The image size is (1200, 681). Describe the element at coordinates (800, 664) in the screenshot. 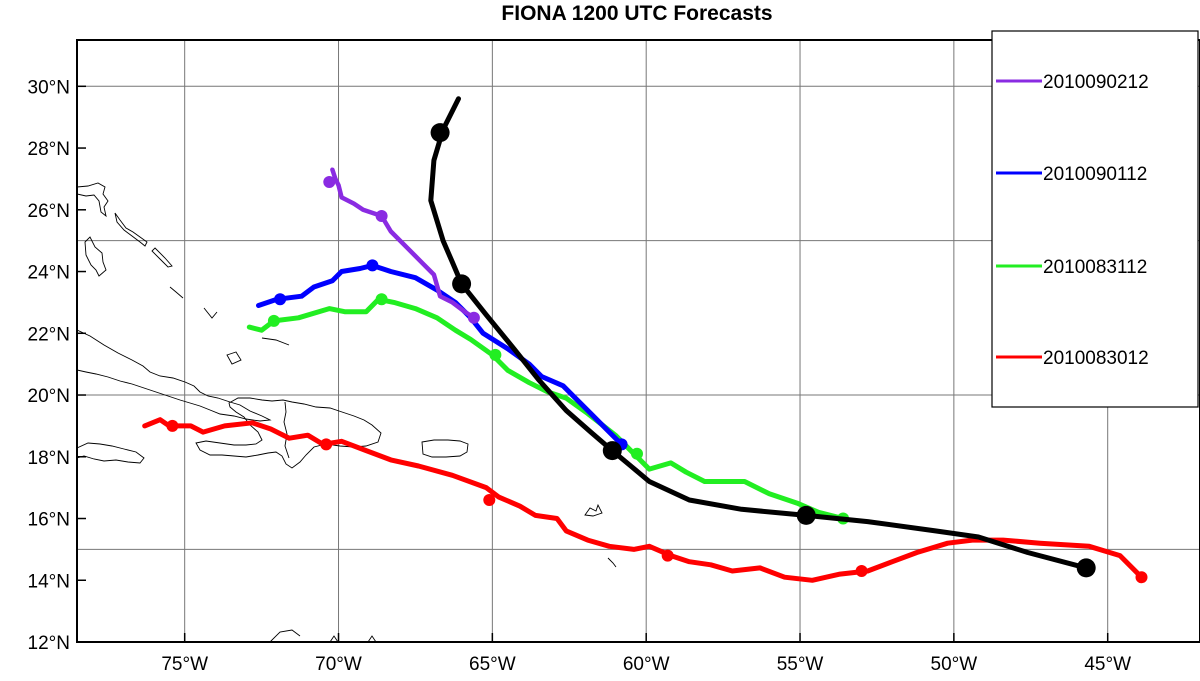

I see `x-tick-label: 55°W` at that location.